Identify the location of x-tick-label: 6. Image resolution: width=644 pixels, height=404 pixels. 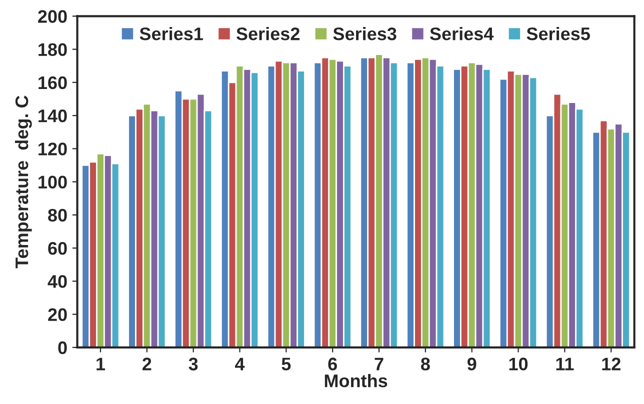
(332, 364).